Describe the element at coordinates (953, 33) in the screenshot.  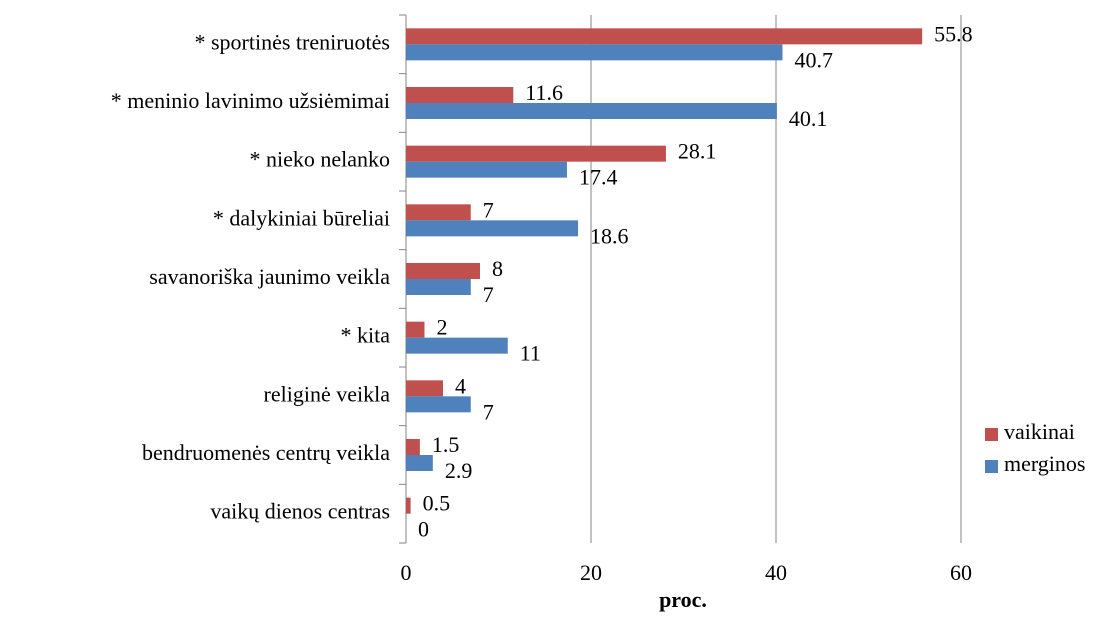
I see `data-label: 55.8` at that location.